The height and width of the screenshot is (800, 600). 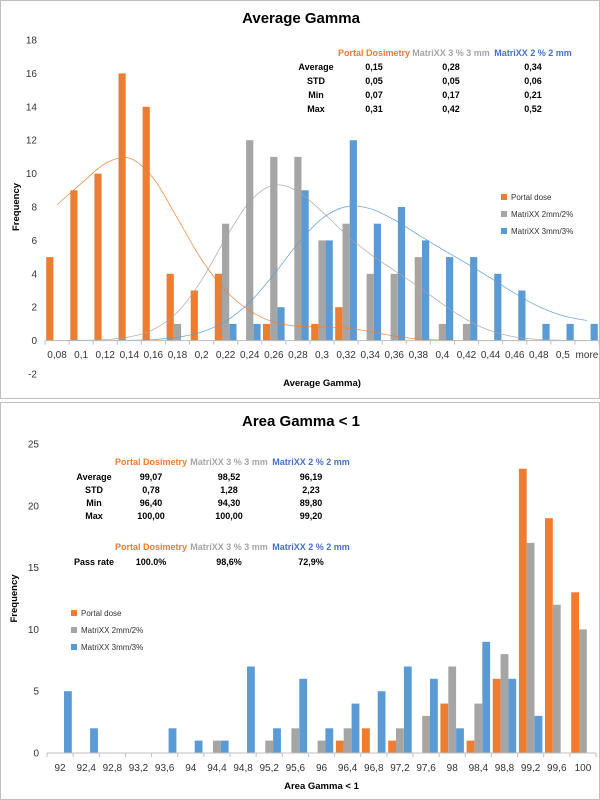 I want to click on area-gamma-x-category-label: 98,8, so click(x=505, y=768).